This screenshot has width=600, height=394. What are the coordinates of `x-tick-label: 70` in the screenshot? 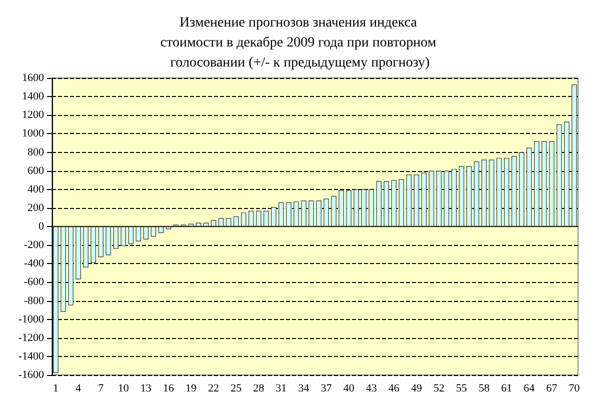 It's located at (574, 388).